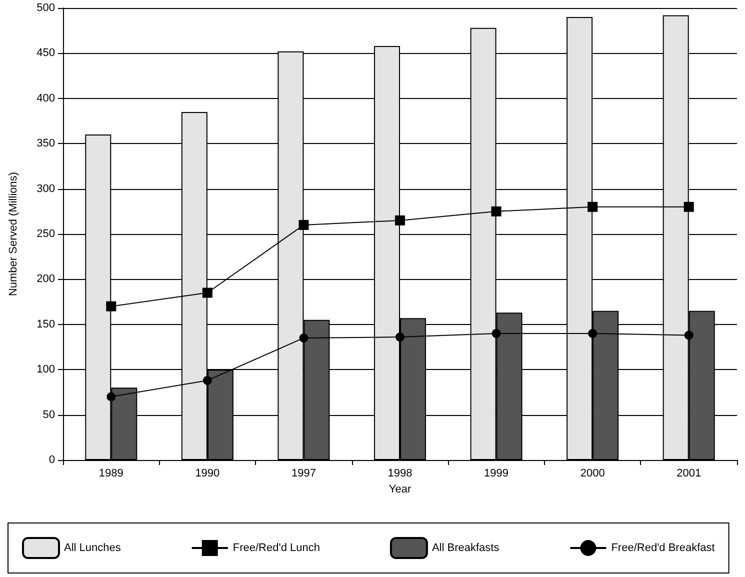  What do you see at coordinates (400, 474) in the screenshot?
I see `x-tick-label: 1998` at bounding box center [400, 474].